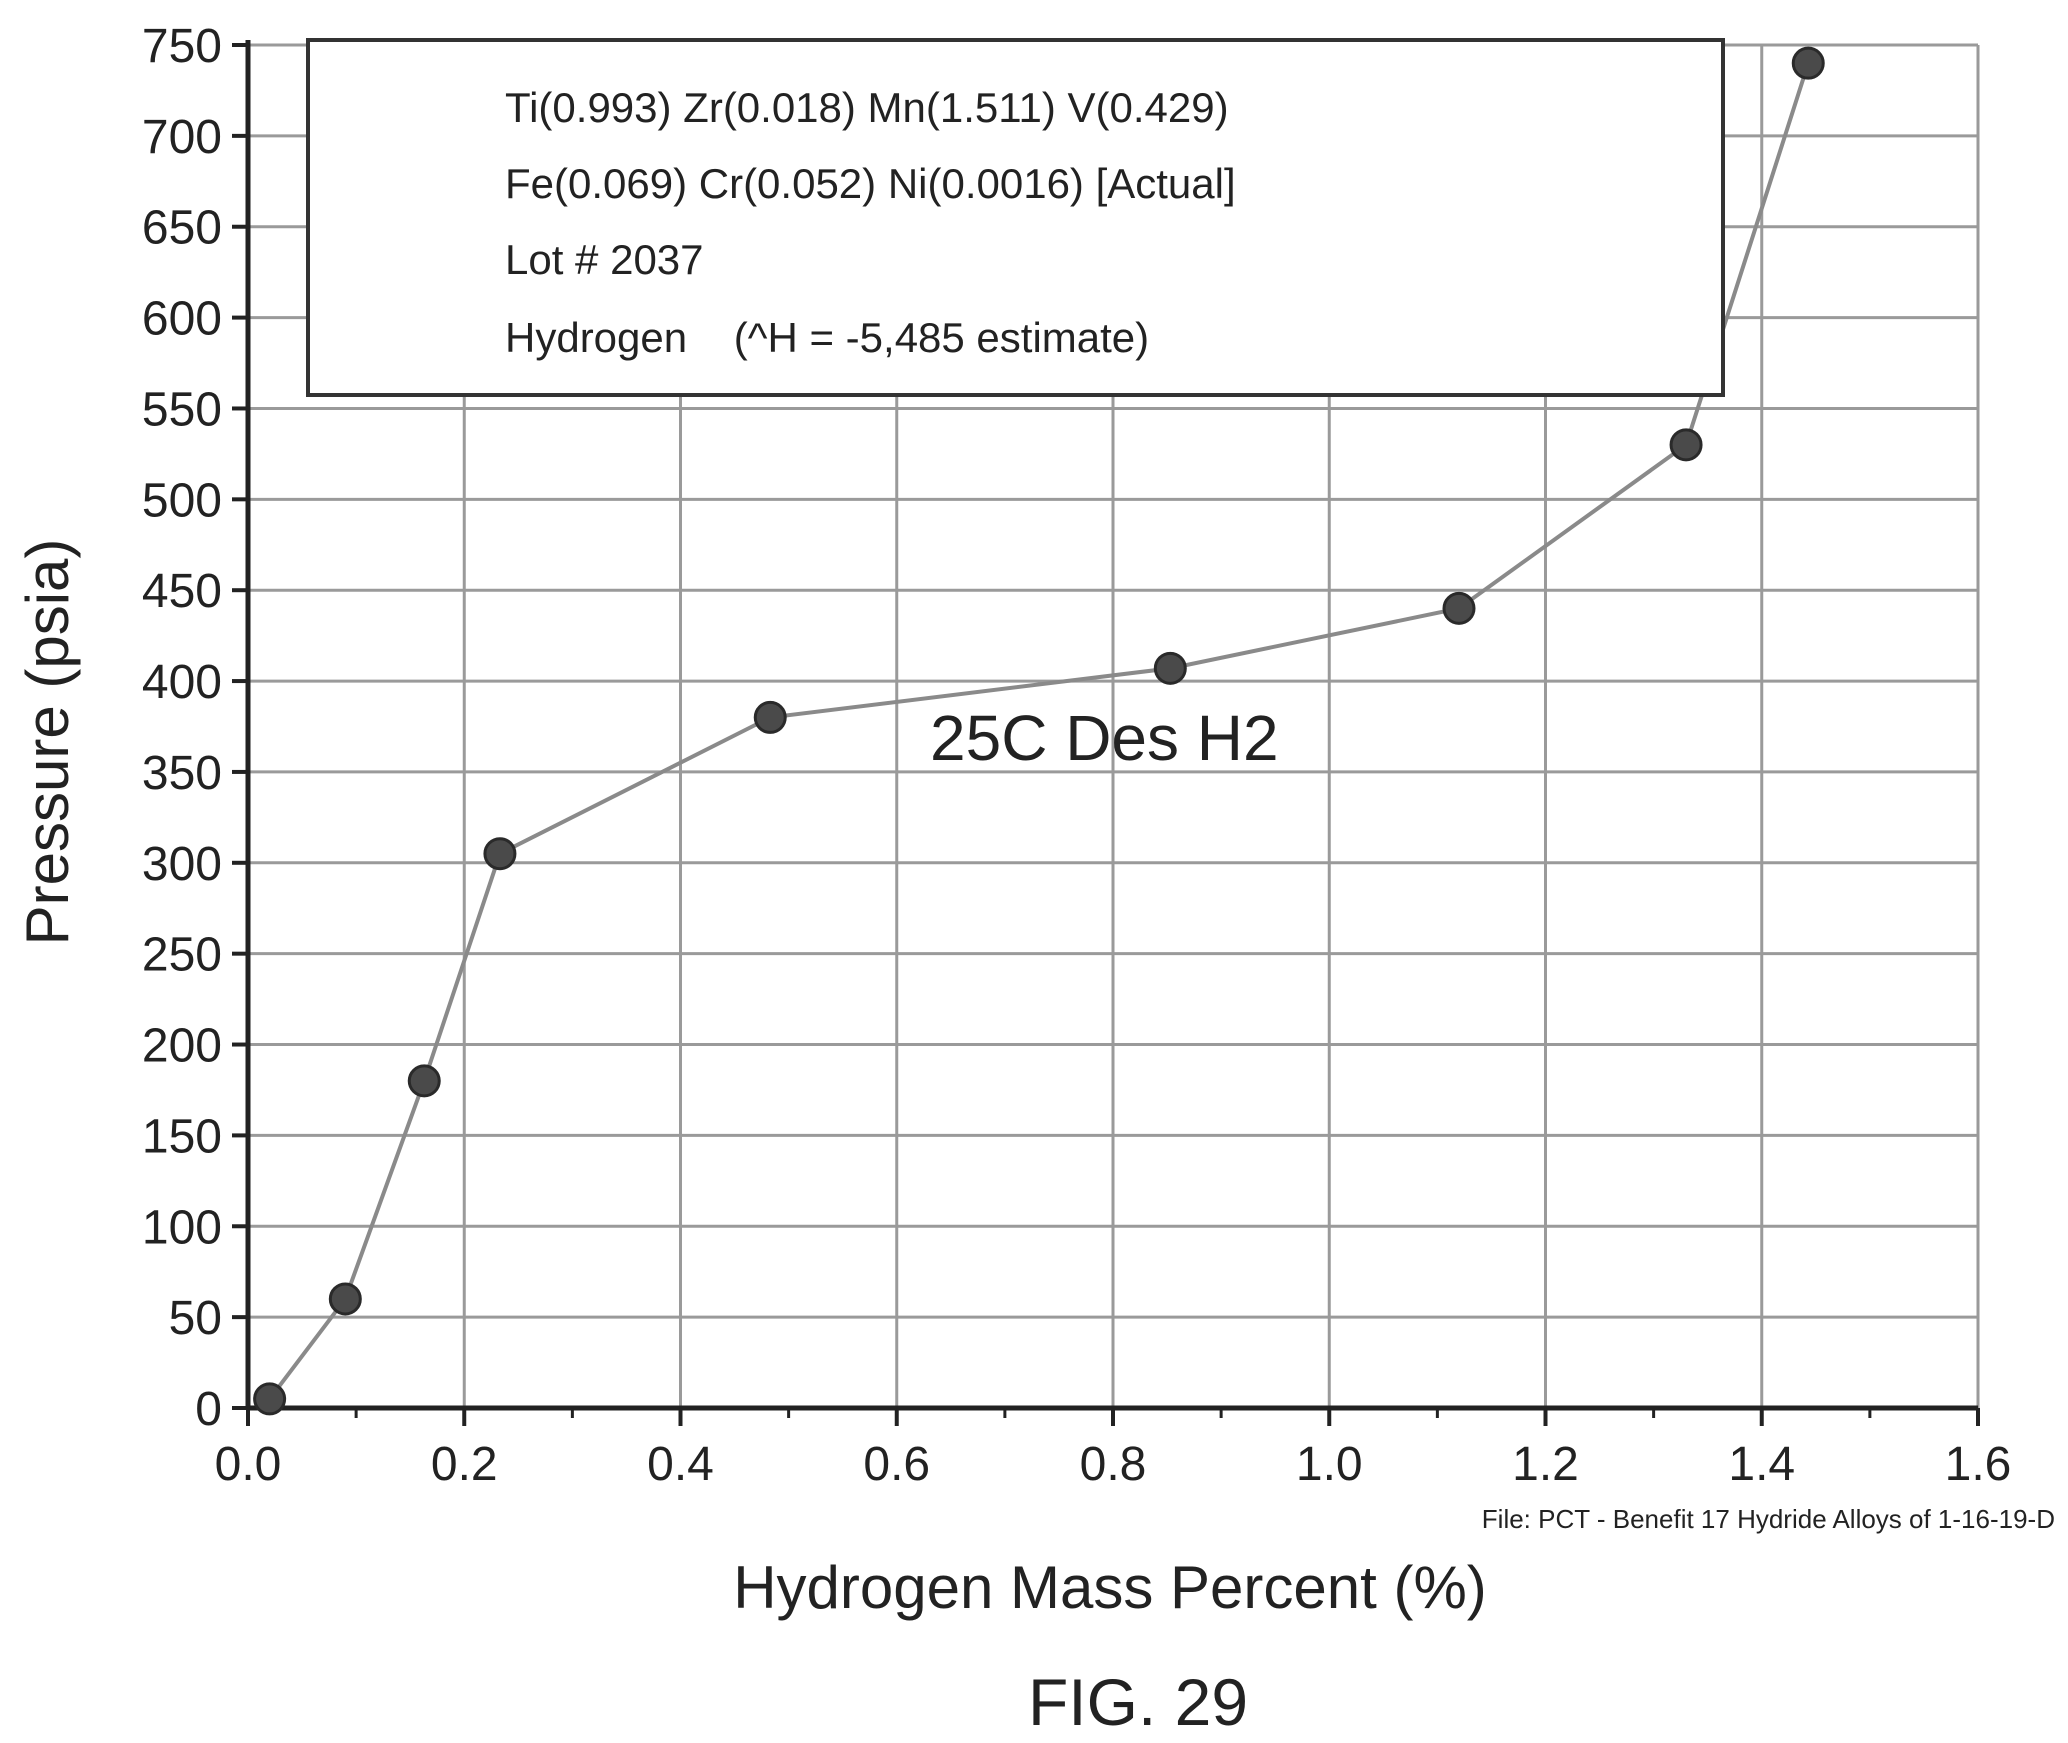 The height and width of the screenshot is (1743, 2068). I want to click on y-tick-label: 400, so click(182, 682).